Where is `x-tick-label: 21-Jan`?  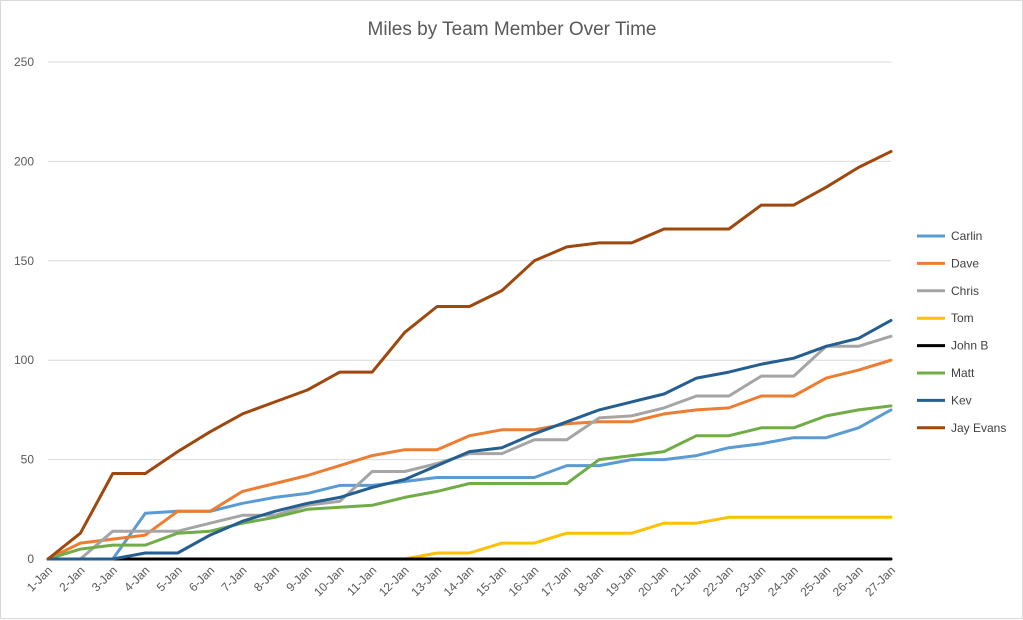
x-tick-label: 21-Jan is located at coordinates (686, 581).